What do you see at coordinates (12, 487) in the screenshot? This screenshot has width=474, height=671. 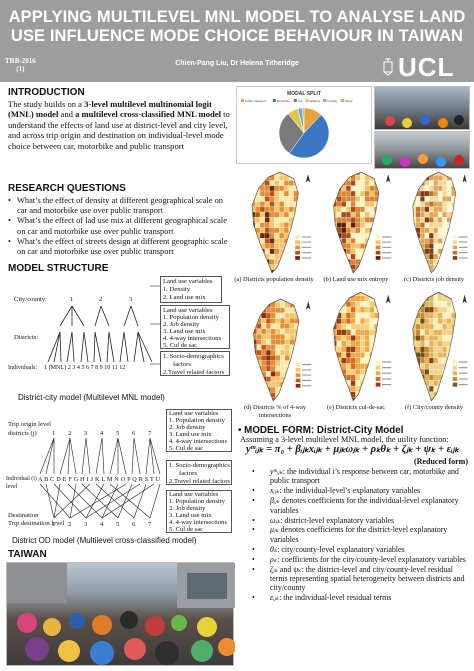 I see `individual-level-label: level` at bounding box center [12, 487].